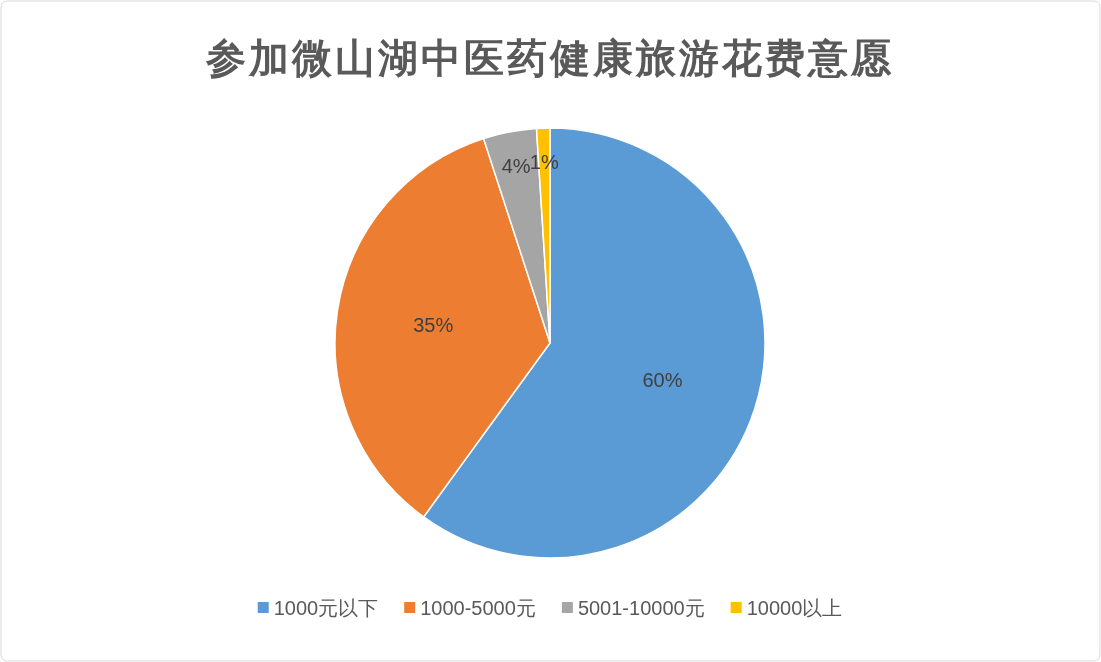 This screenshot has width=1101, height=662. I want to click on legend-label: 10000以上, so click(794, 608).